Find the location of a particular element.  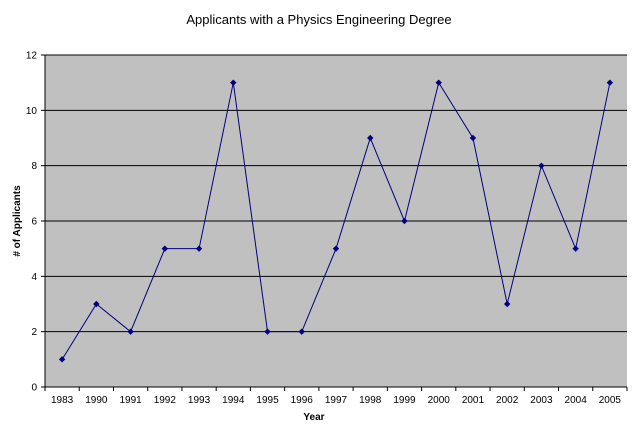

y-tick-label: 10 is located at coordinates (32, 111).